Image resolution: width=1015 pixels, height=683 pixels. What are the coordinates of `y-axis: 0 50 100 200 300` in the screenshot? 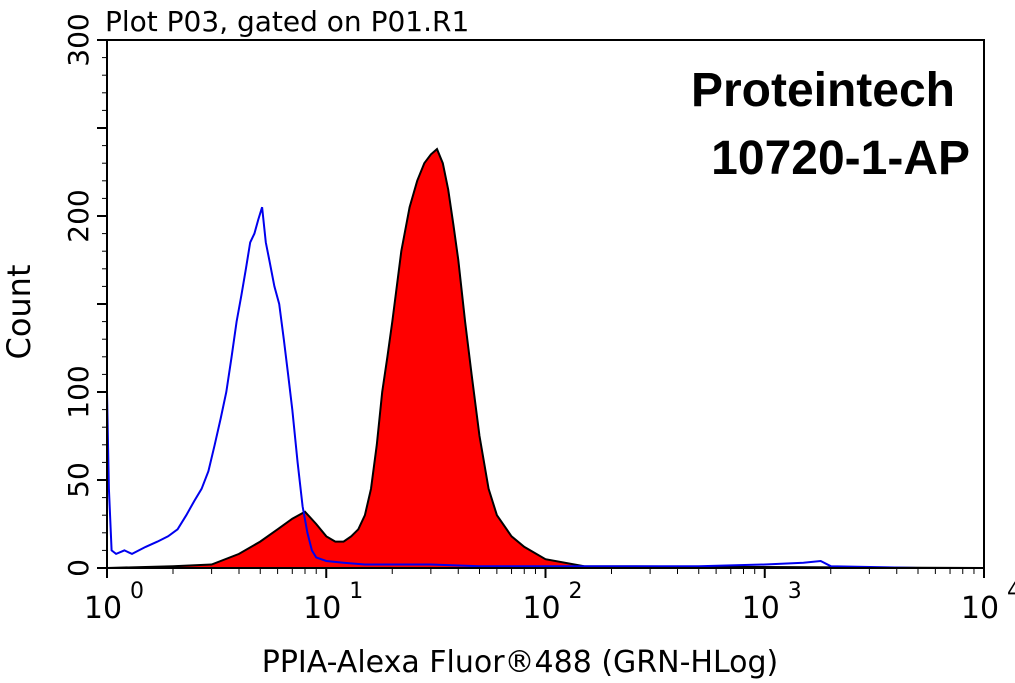 It's located at (84, 295).